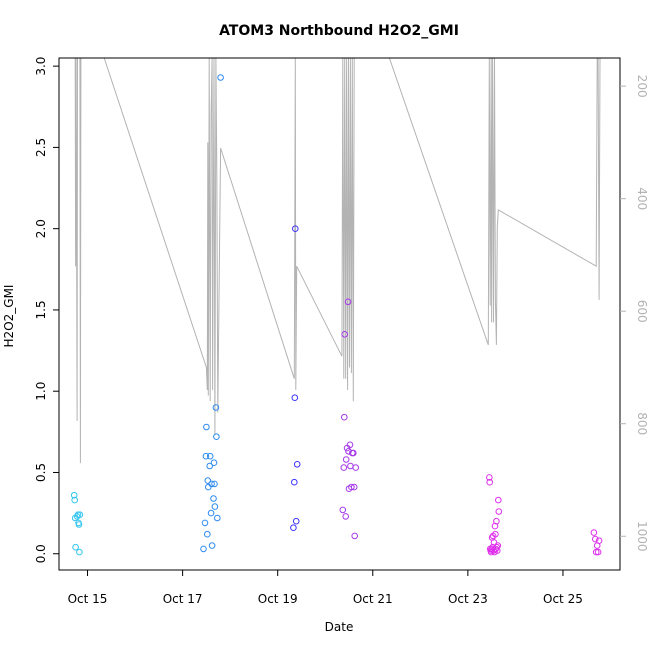  I want to click on x-tick-label: Oct 25, so click(563, 599).